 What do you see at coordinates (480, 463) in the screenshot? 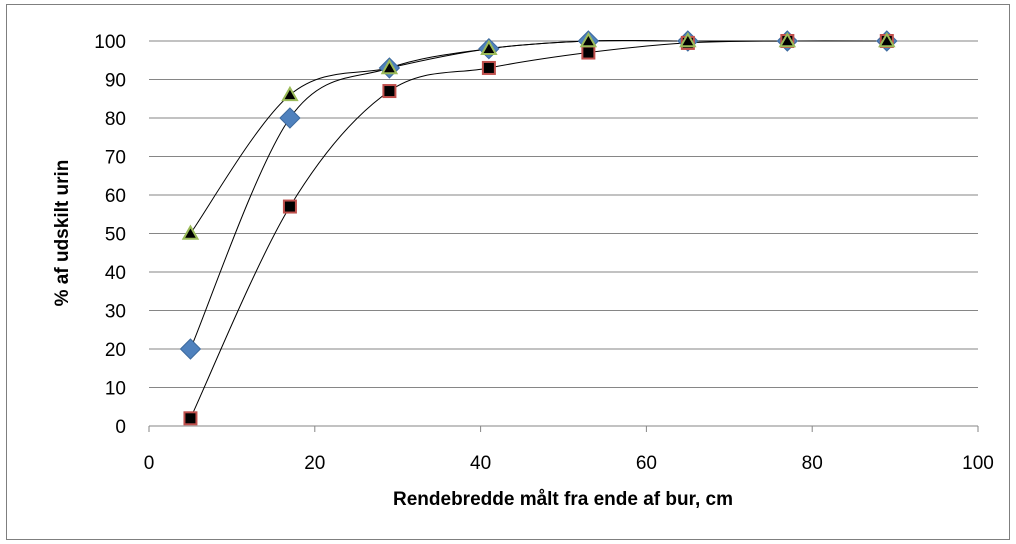
I see `x-tick-label: 40` at bounding box center [480, 463].